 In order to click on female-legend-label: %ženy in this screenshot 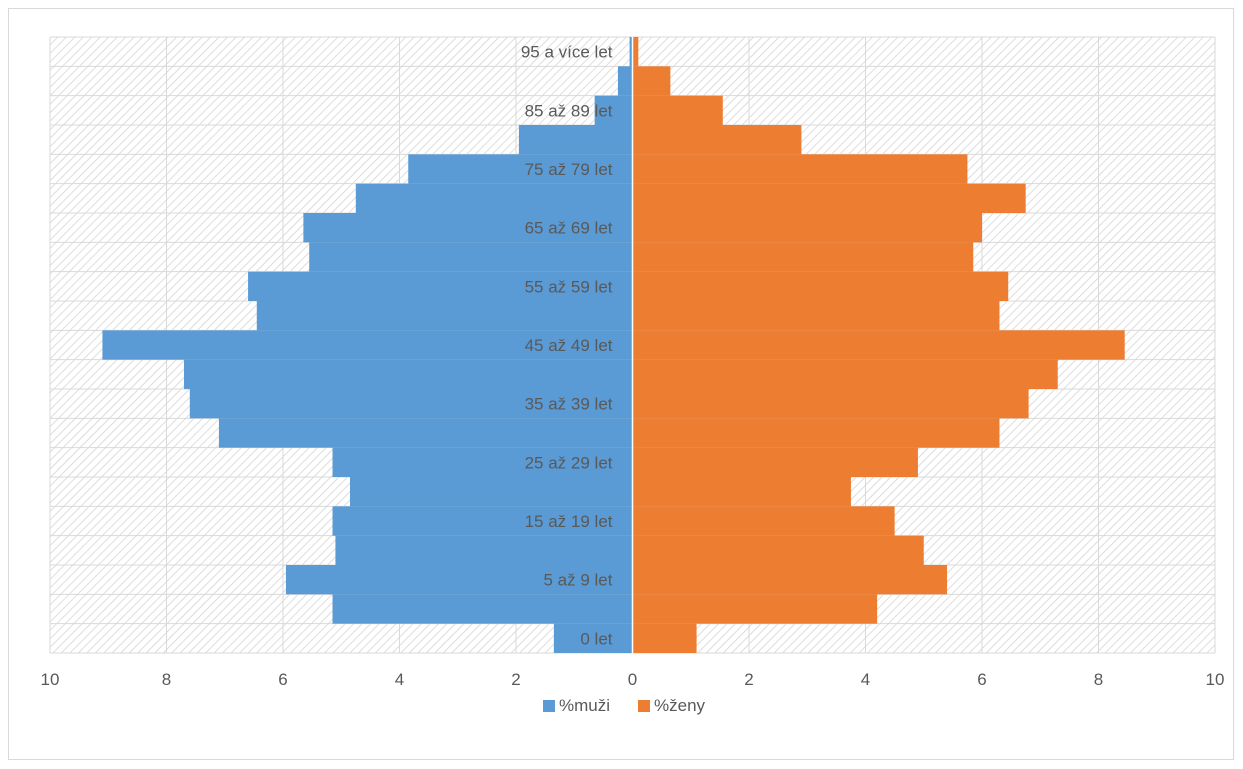, I will do `click(680, 705)`.